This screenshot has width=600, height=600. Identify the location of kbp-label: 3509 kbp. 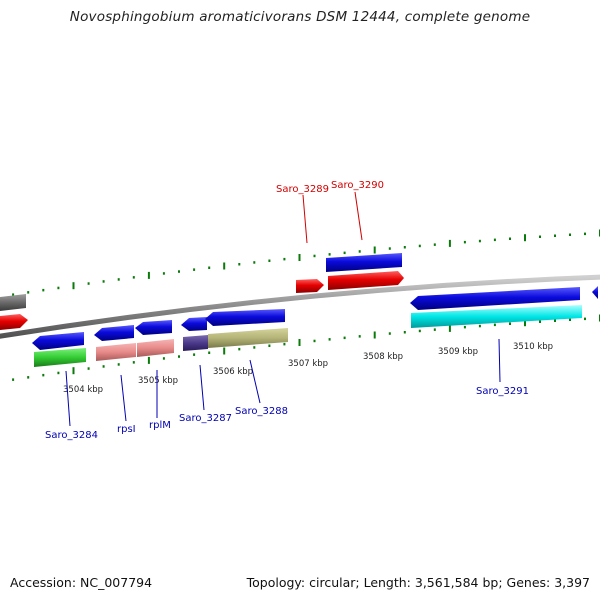
(458, 352).